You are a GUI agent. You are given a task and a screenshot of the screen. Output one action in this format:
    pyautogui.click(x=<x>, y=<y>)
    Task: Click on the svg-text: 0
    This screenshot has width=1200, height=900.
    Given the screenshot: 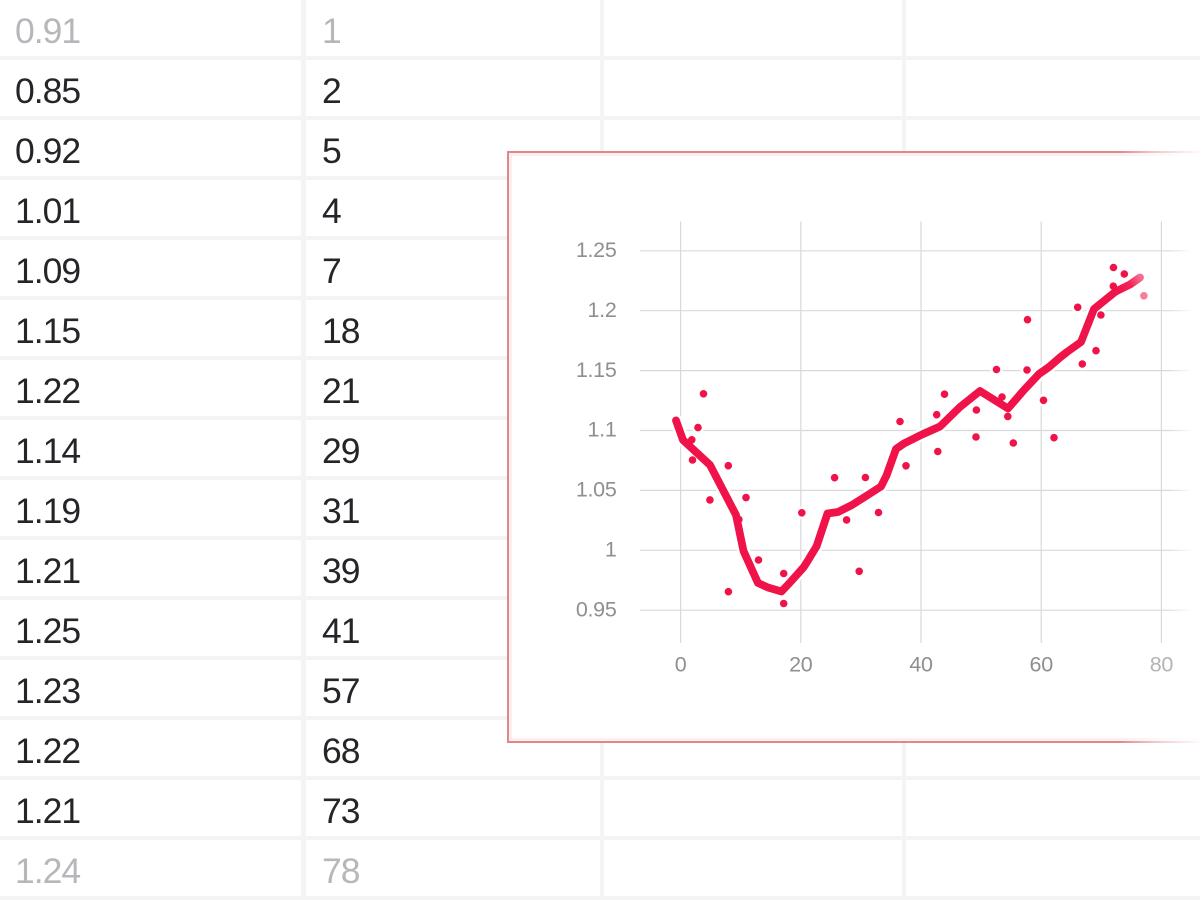 What is the action you would take?
    pyautogui.click(x=681, y=664)
    